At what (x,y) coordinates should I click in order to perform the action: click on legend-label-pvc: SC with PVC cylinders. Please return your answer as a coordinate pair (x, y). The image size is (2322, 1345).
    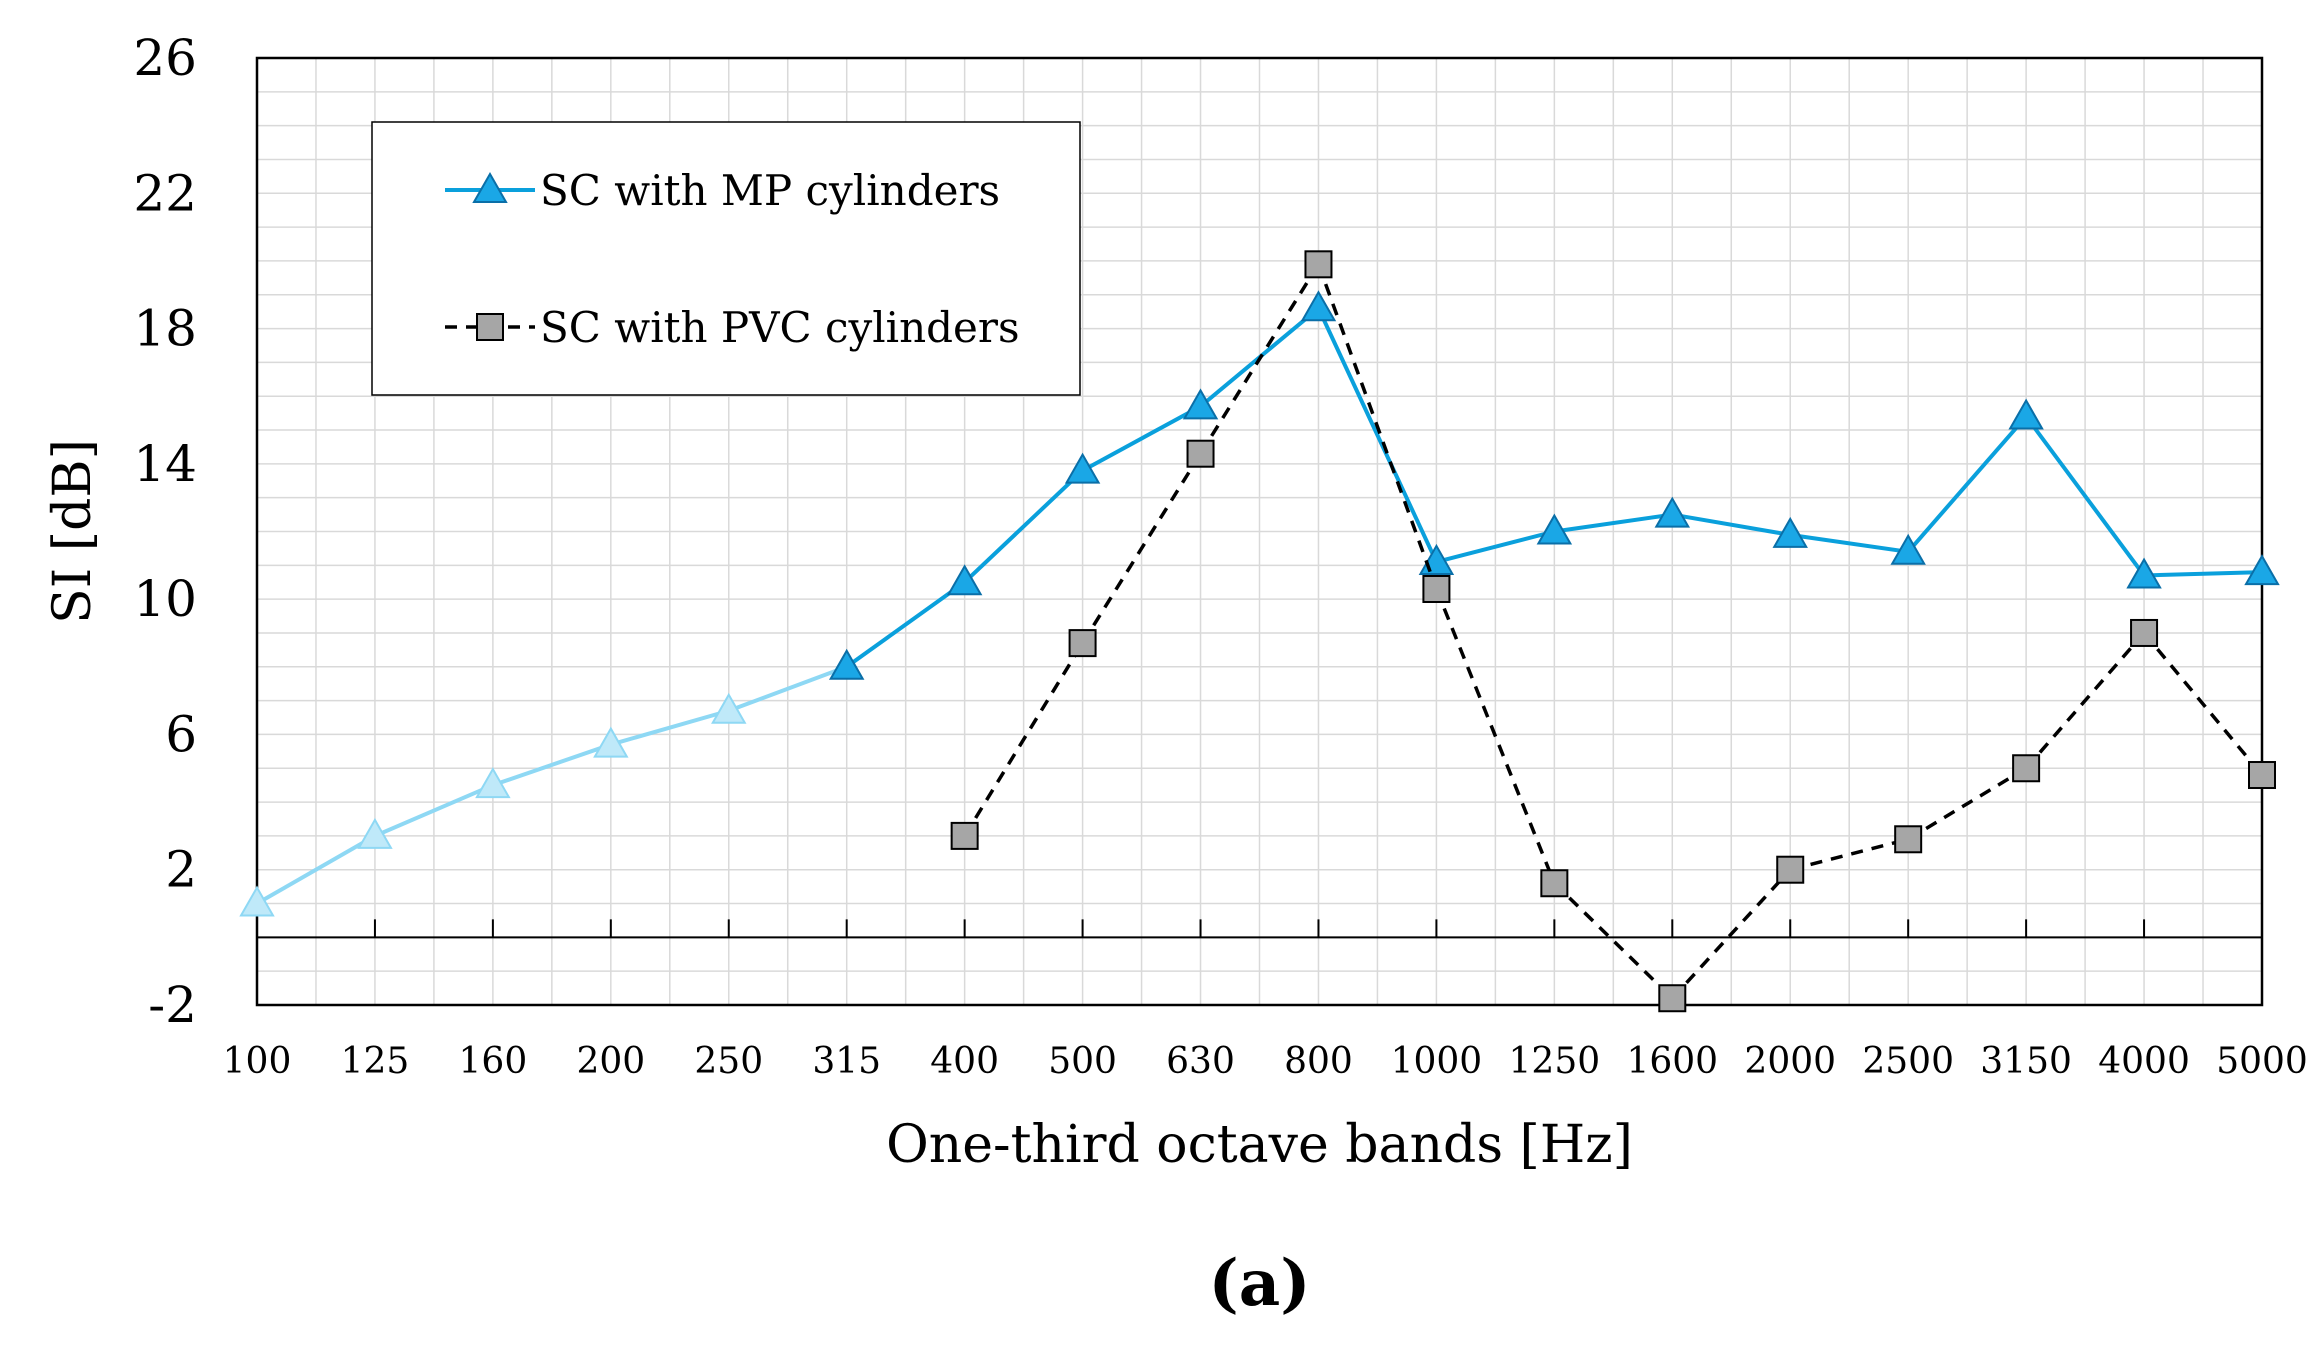
    Looking at the image, I should click on (780, 327).